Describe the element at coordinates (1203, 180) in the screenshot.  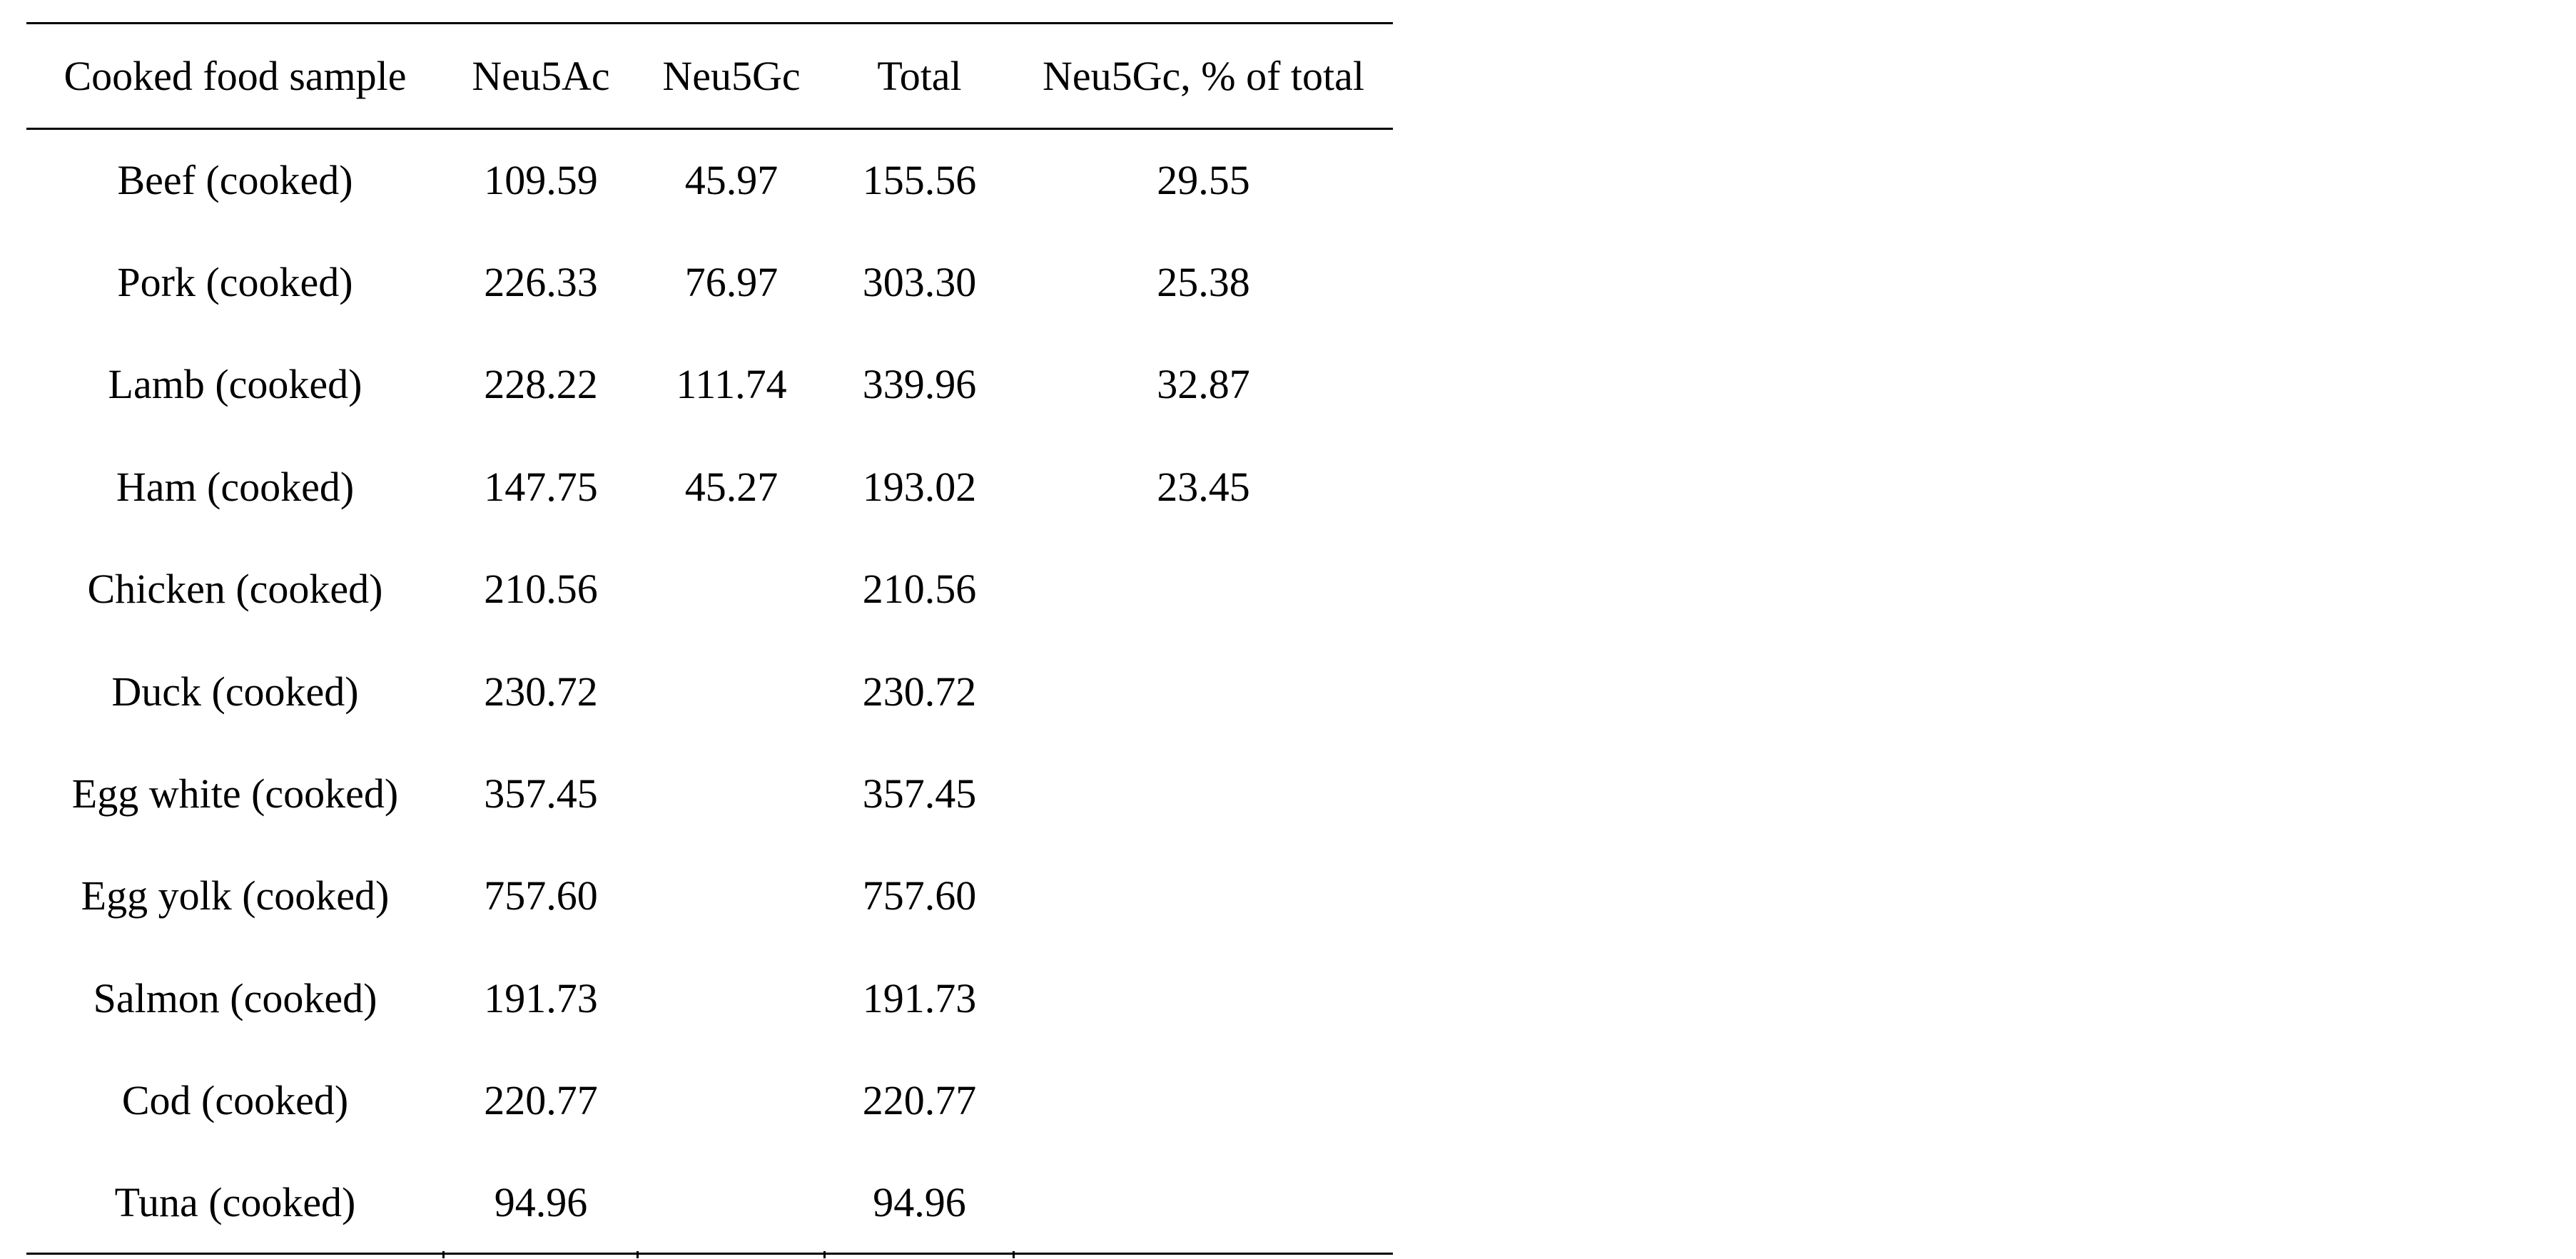
I see `neu5gc-percent-cell: 29.55` at that location.